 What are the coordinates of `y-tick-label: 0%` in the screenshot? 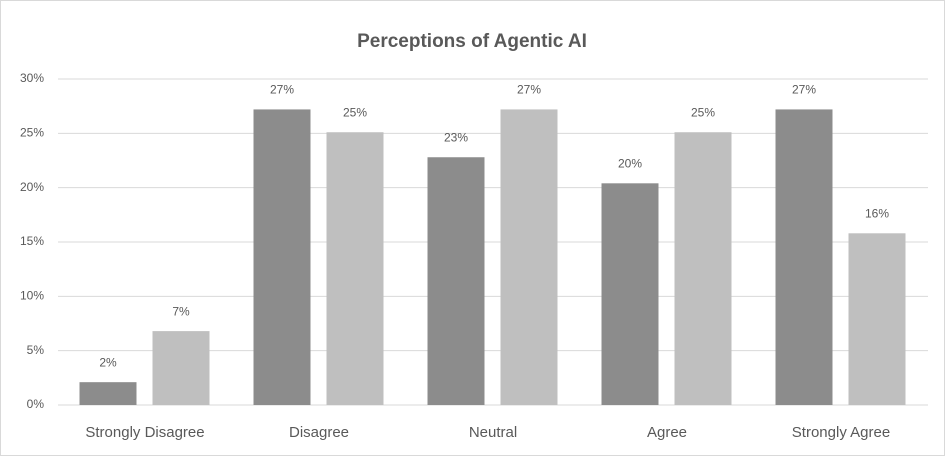 It's located at (36, 404).